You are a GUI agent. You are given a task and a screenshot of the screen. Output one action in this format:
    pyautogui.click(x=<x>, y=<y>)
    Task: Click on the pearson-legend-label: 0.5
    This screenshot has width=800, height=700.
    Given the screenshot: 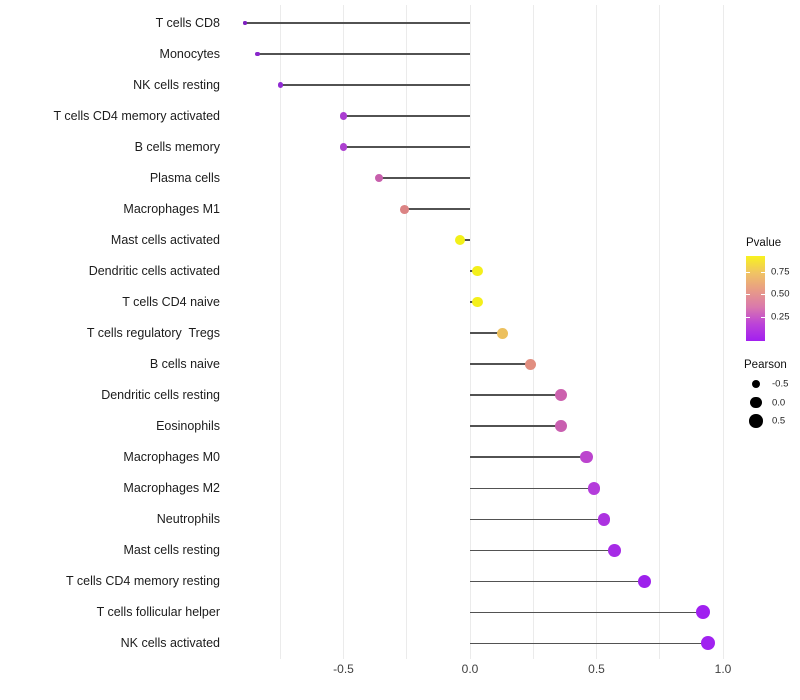 What is the action you would take?
    pyautogui.click(x=779, y=421)
    